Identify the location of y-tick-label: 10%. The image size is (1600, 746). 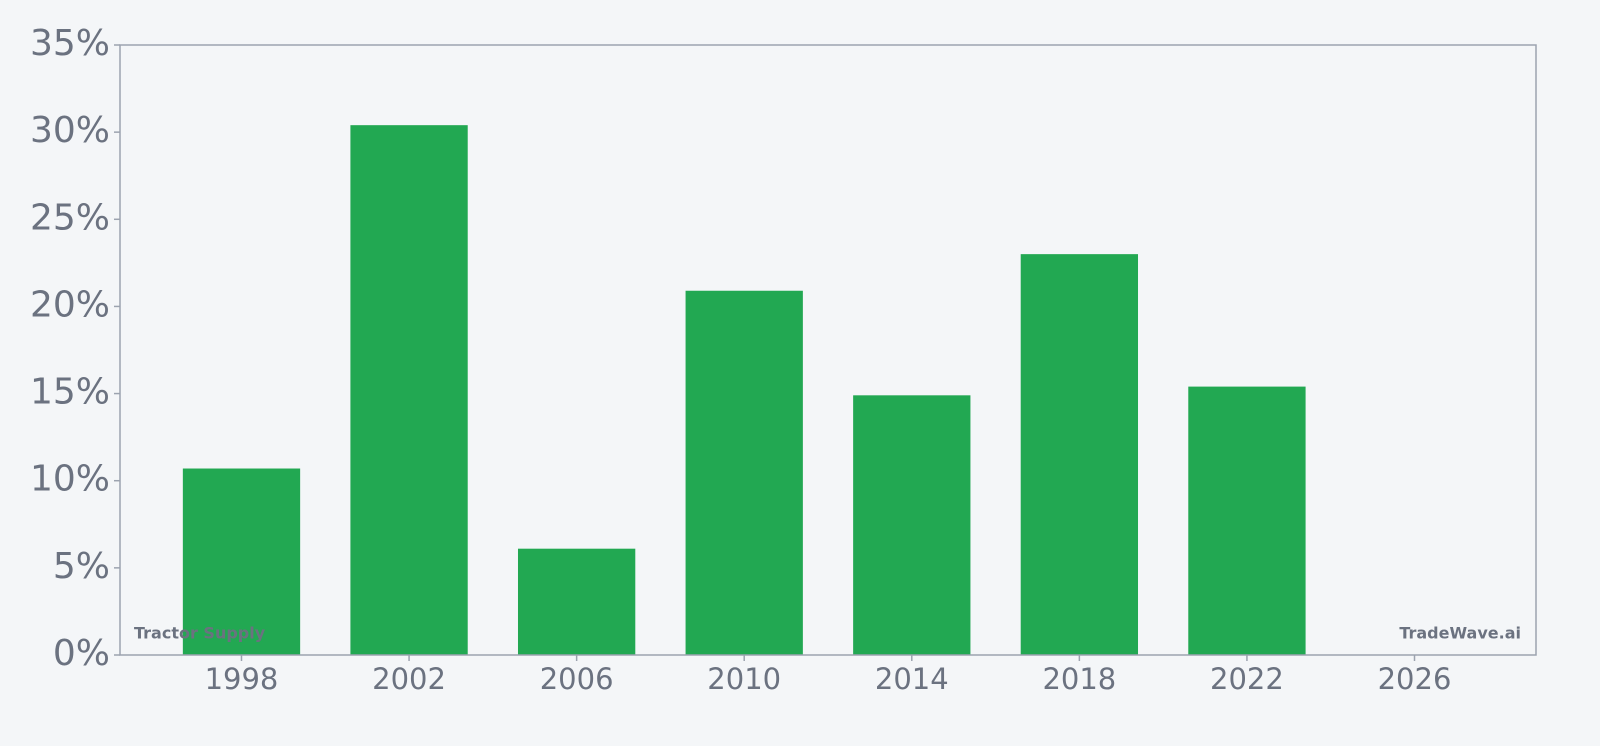
(70, 479).